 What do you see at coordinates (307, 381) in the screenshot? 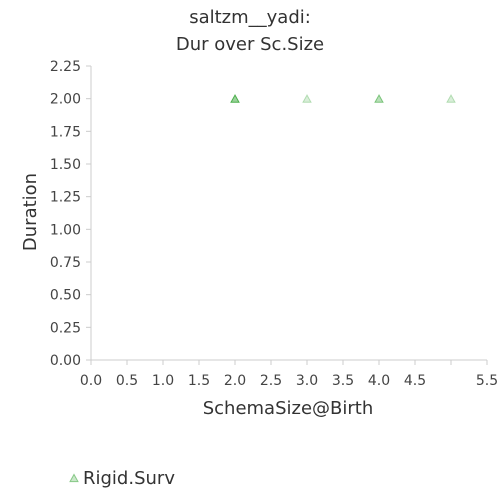
I see `x-tick-label: 3.0` at bounding box center [307, 381].